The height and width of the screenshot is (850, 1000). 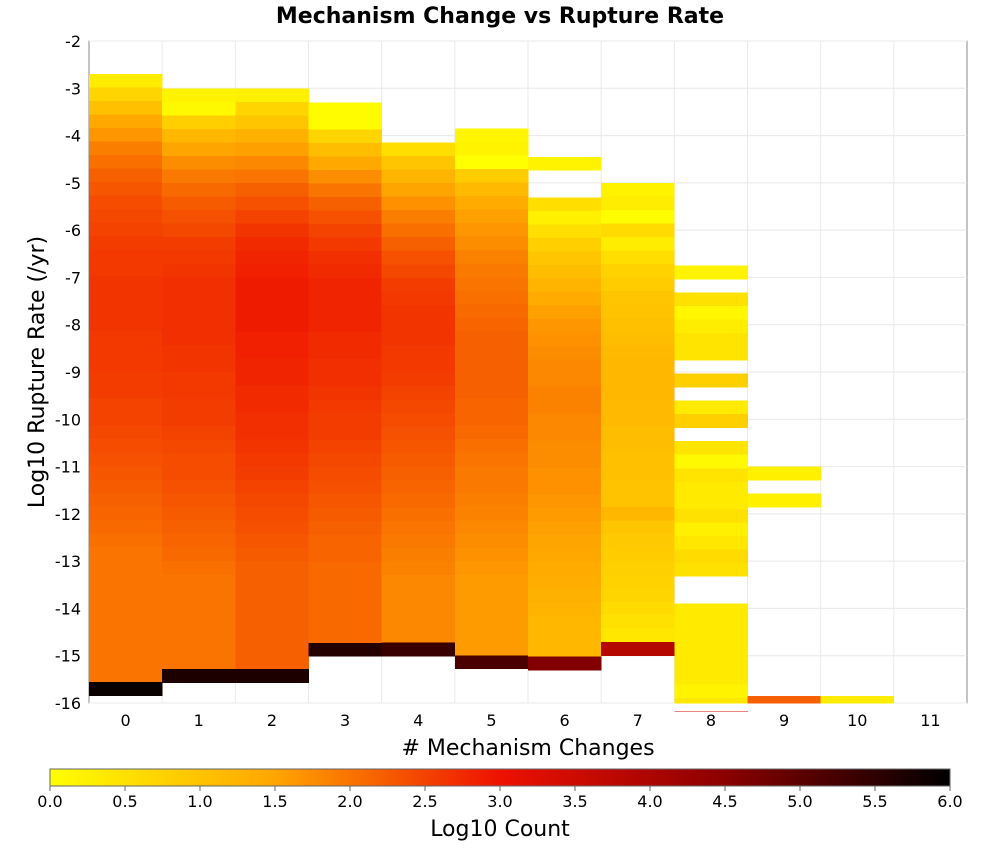 I want to click on colorbar, so click(x=500, y=777).